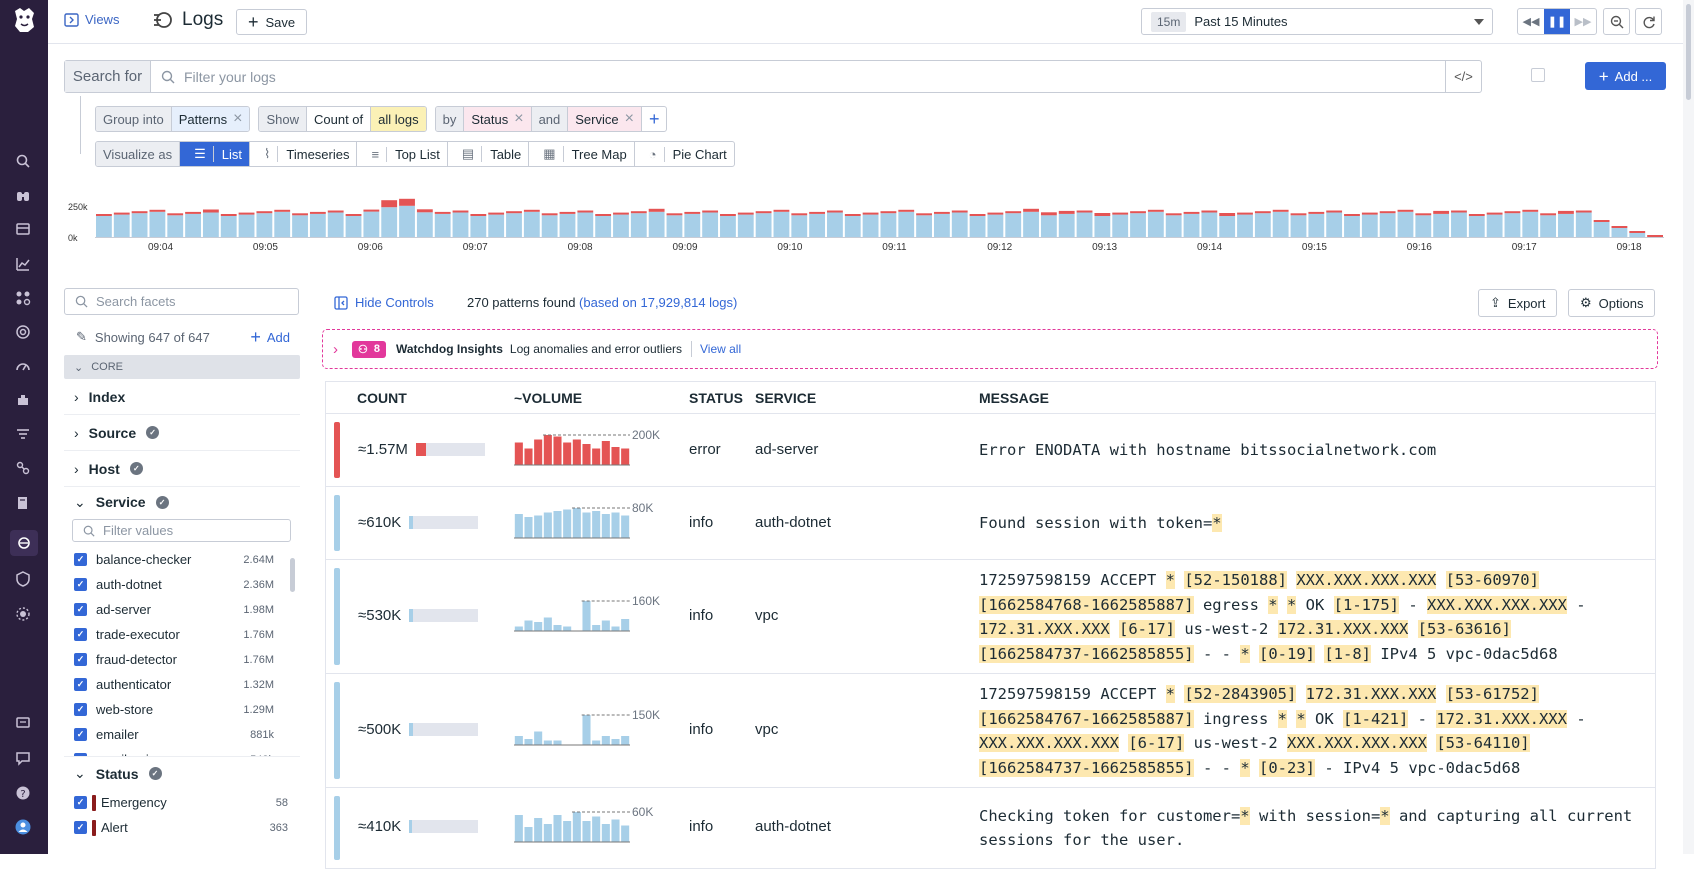 The height and width of the screenshot is (869, 1694). I want to click on facet-scrollbar, so click(292, 575).